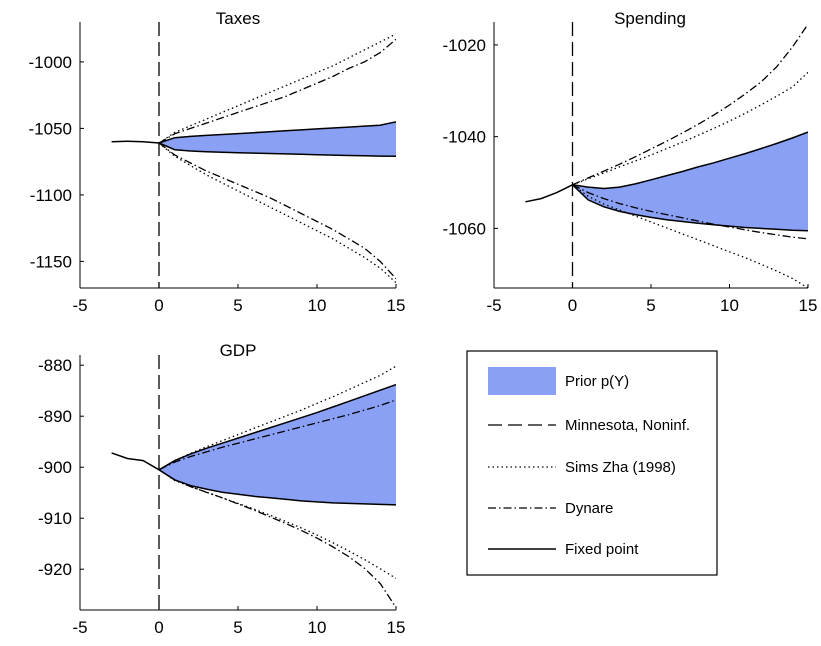 This screenshot has width=821, height=646. Describe the element at coordinates (597, 381) in the screenshot. I see `legend-label-prior: Prior p(Y)` at that location.